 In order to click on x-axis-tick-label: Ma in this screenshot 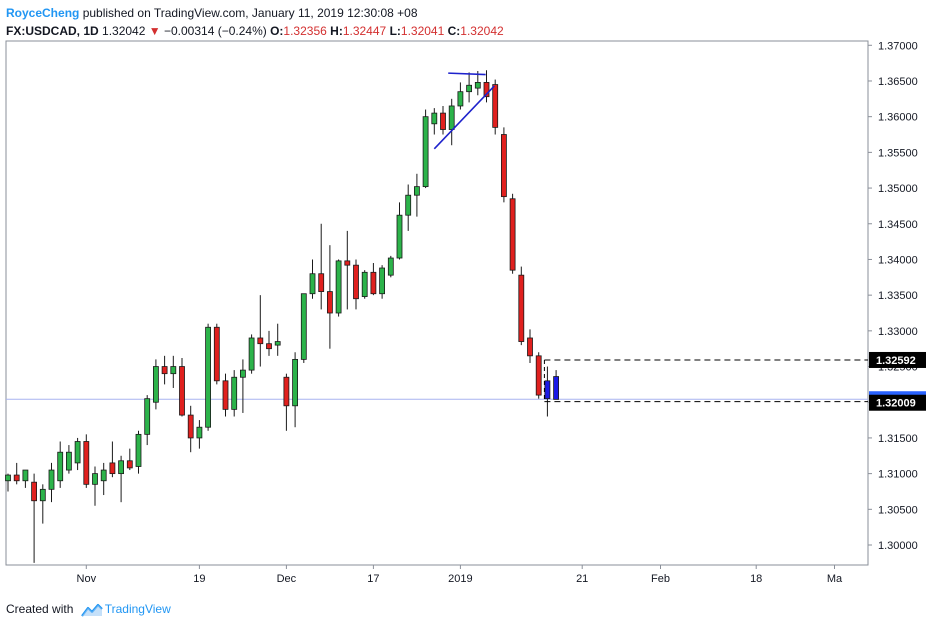, I will do `click(835, 579)`.